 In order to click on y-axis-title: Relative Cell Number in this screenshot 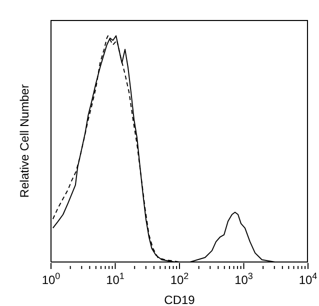, I will do `click(24, 141)`.